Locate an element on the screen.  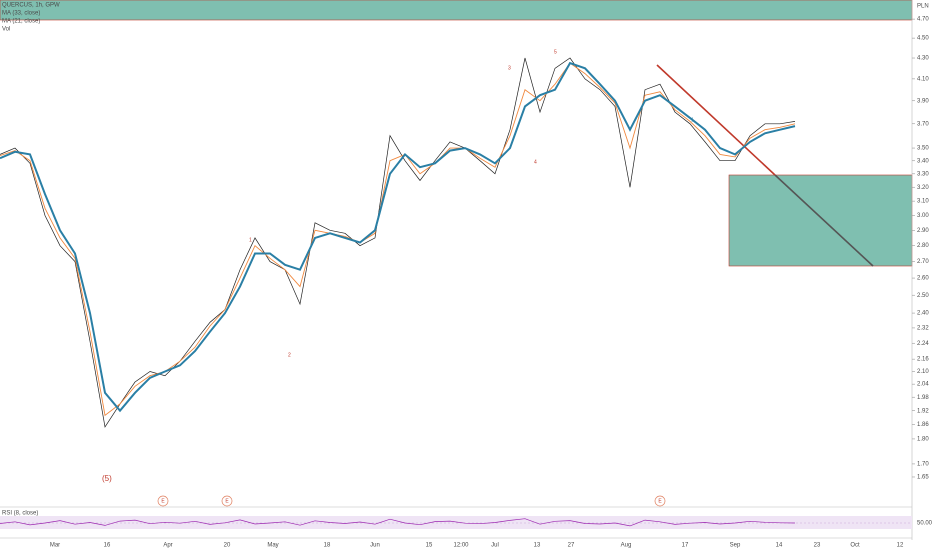
y-tick-label: 1.65 is located at coordinates (923, 478).